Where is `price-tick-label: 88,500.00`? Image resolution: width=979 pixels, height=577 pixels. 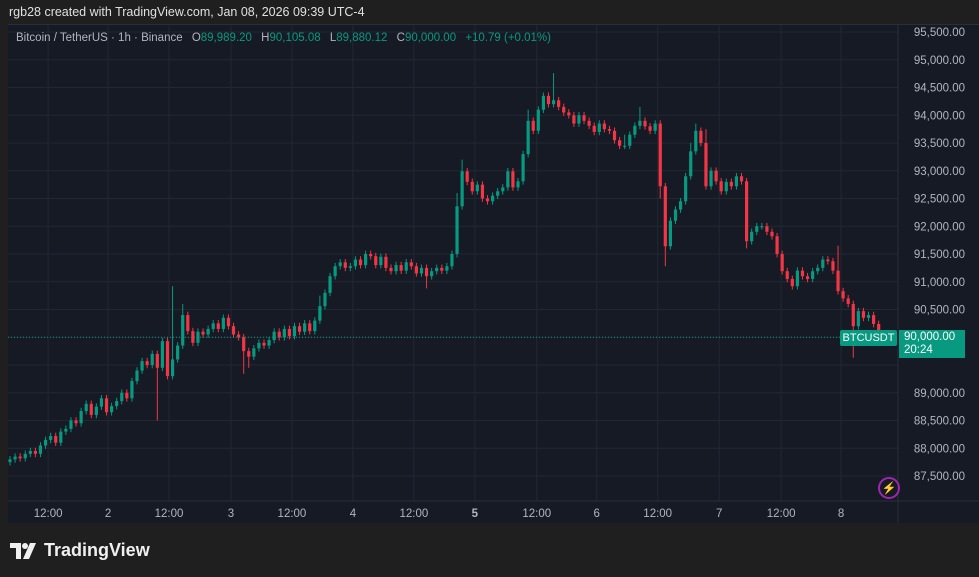
price-tick-label: 88,500.00 is located at coordinates (939, 422).